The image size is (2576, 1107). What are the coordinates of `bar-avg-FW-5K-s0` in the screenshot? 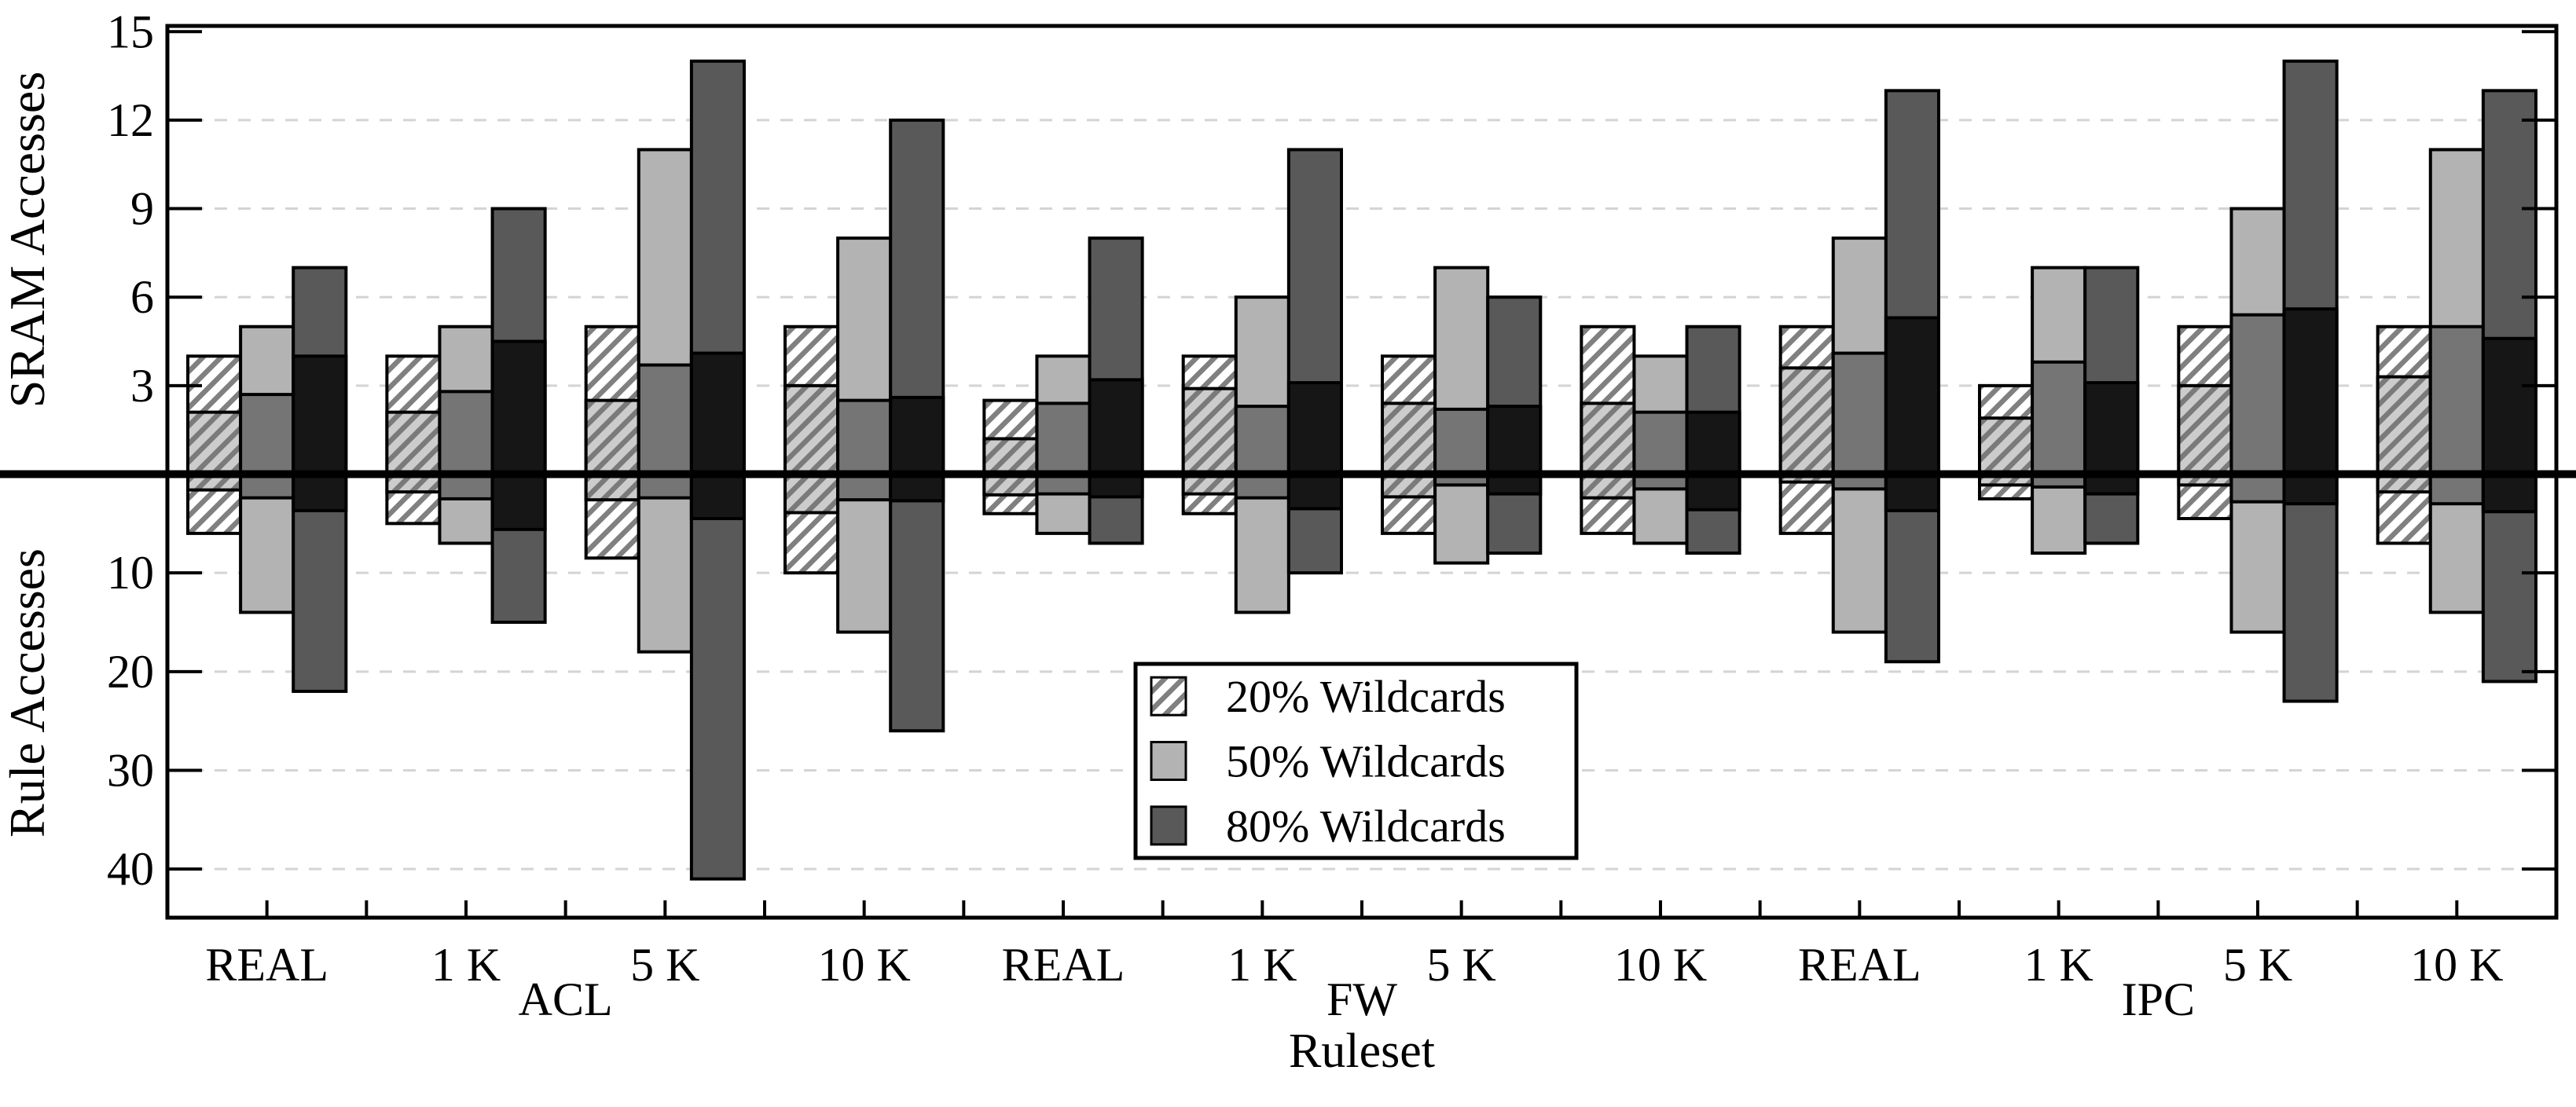 It's located at (1409, 450).